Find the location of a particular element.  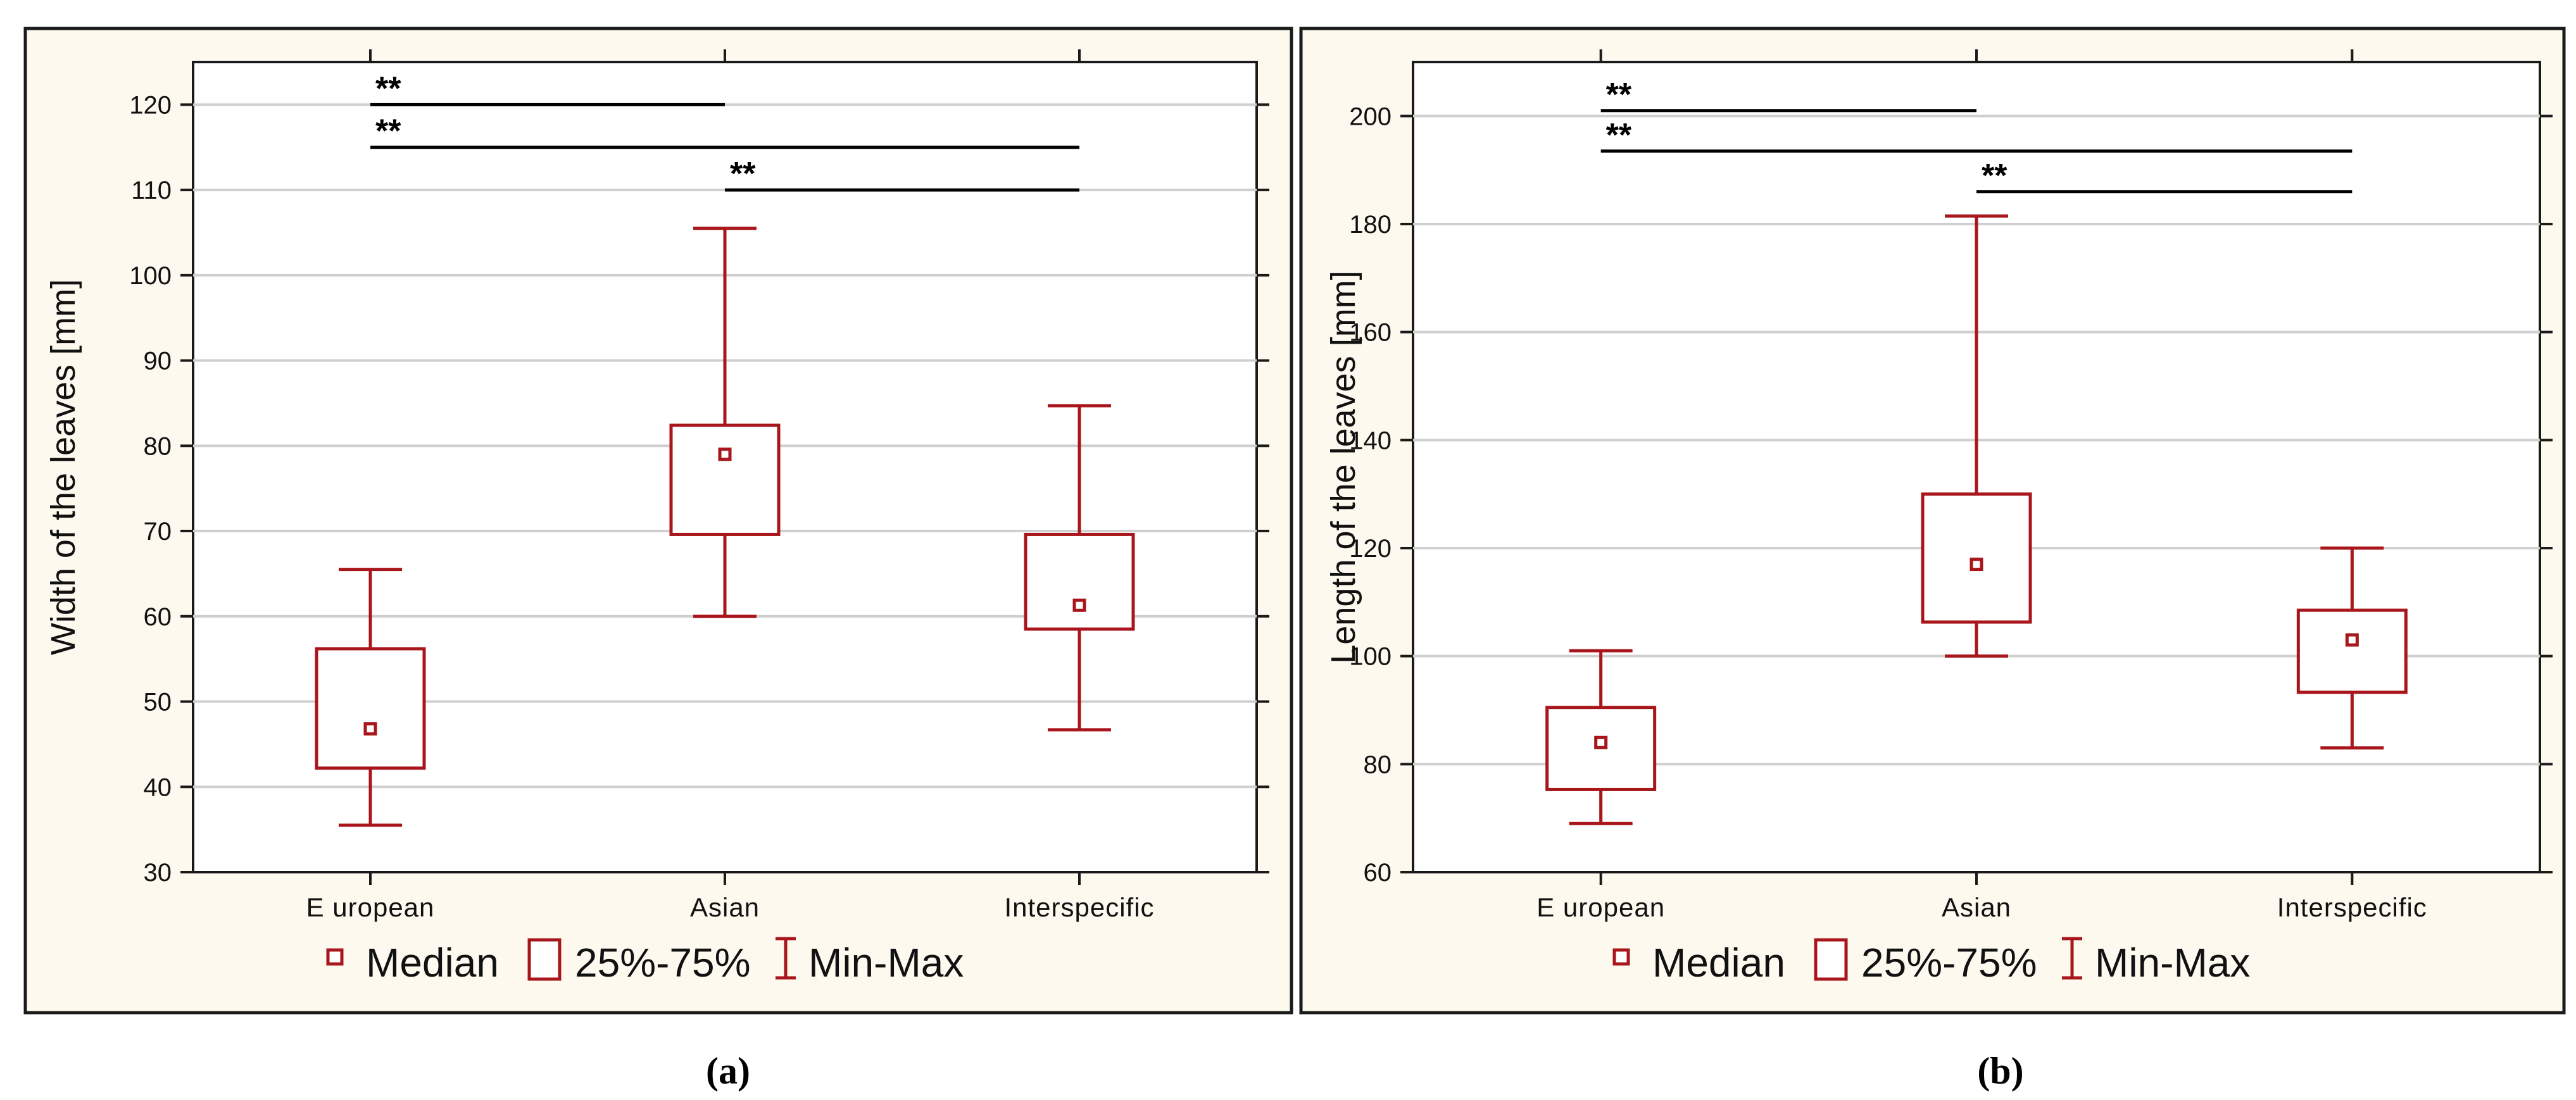

y-tick-label: 50 is located at coordinates (158, 703).